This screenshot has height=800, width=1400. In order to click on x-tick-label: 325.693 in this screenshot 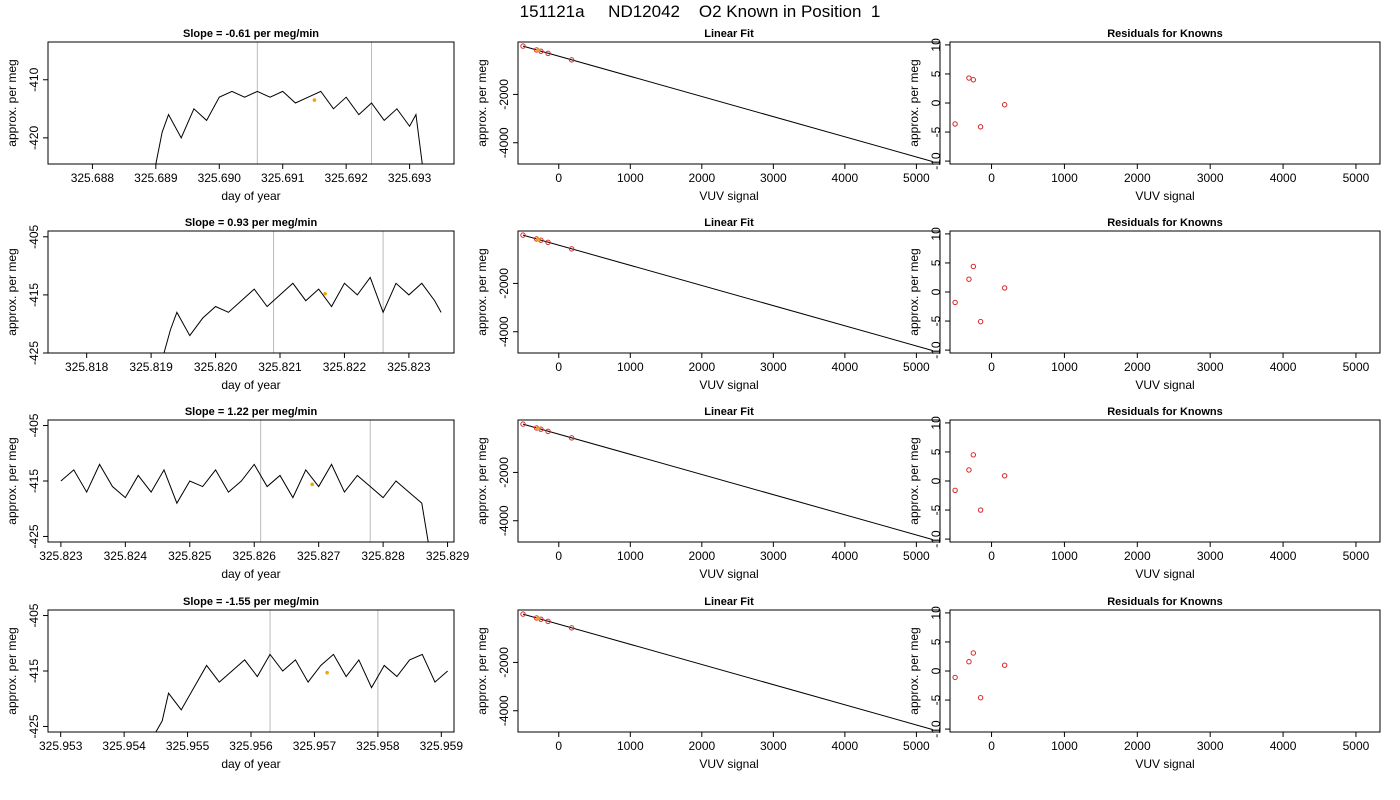, I will do `click(410, 178)`.